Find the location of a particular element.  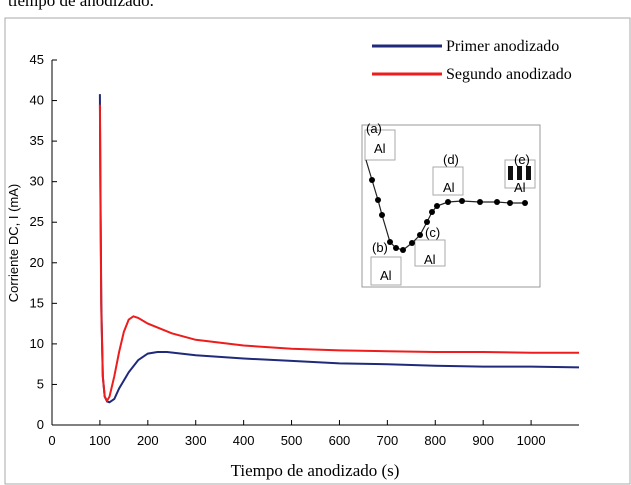

y-tick-label: 15 is located at coordinates (37, 302).